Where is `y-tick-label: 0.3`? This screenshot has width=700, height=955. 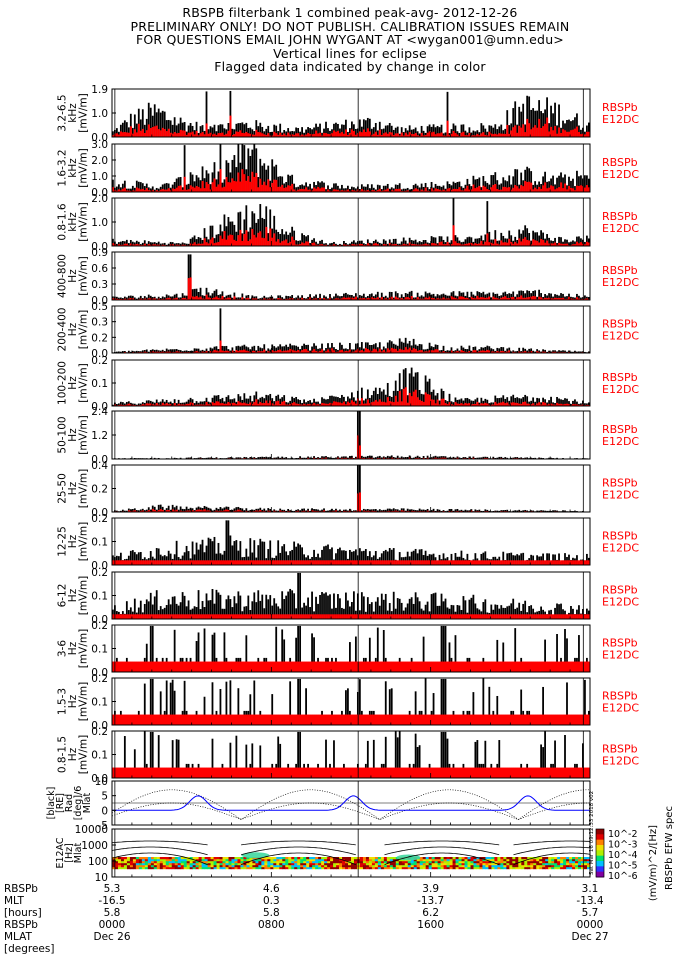 y-tick-label: 0.3 is located at coordinates (99, 285).